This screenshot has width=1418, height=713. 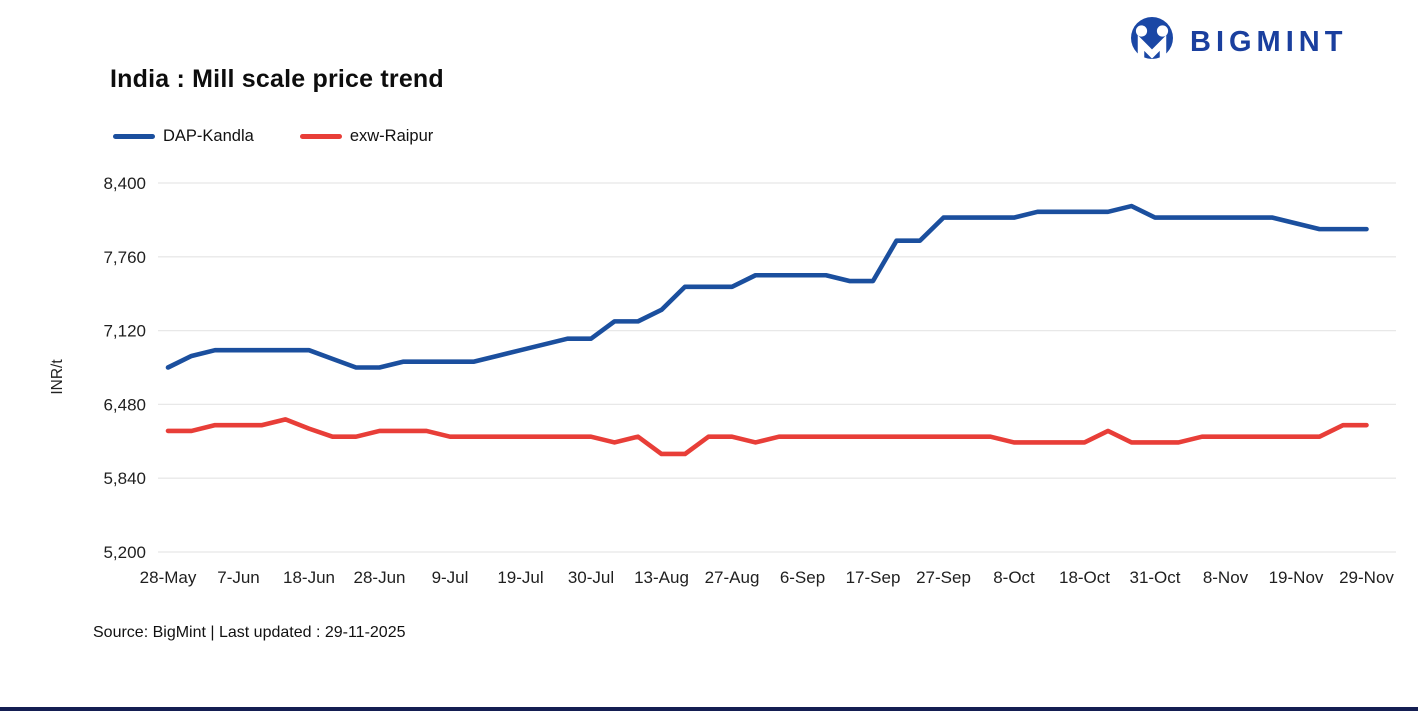 What do you see at coordinates (732, 577) in the screenshot?
I see `x-tick-label: 27-Aug` at bounding box center [732, 577].